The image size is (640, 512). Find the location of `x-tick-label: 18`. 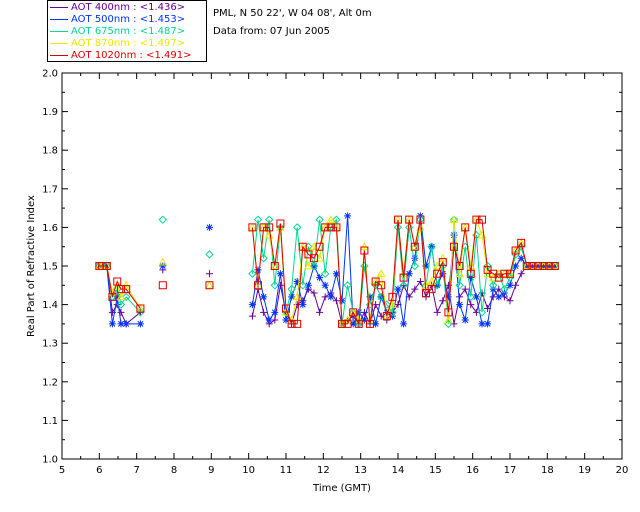

x-tick-label: 18 is located at coordinates (547, 470).